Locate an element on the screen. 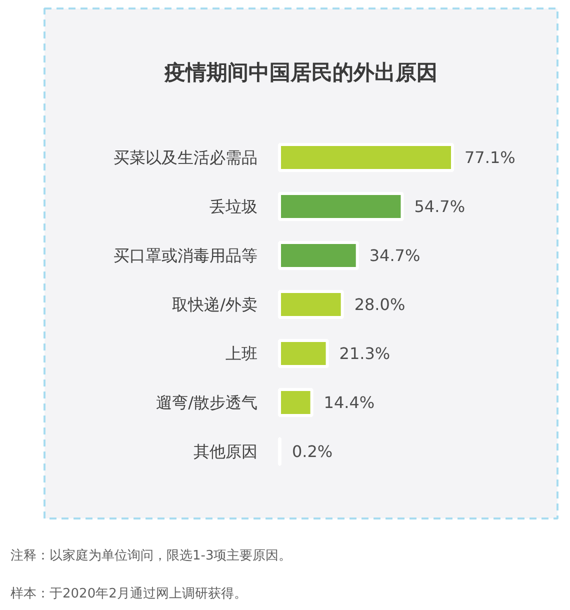 This screenshot has width=570, height=610. data-label: 77.1% is located at coordinates (490, 157).